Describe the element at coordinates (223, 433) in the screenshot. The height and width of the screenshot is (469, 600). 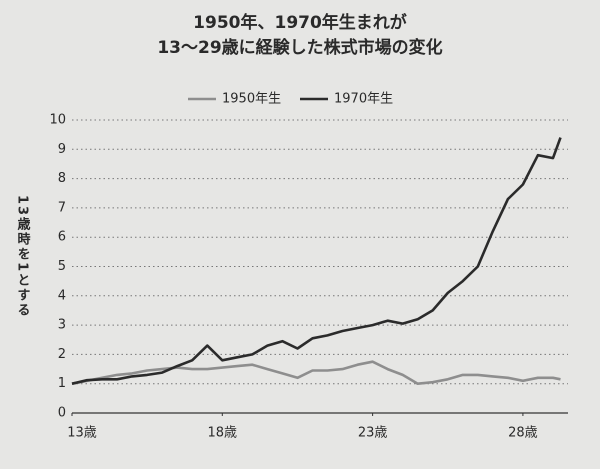
I see `x-tick-label: 18歳` at that location.